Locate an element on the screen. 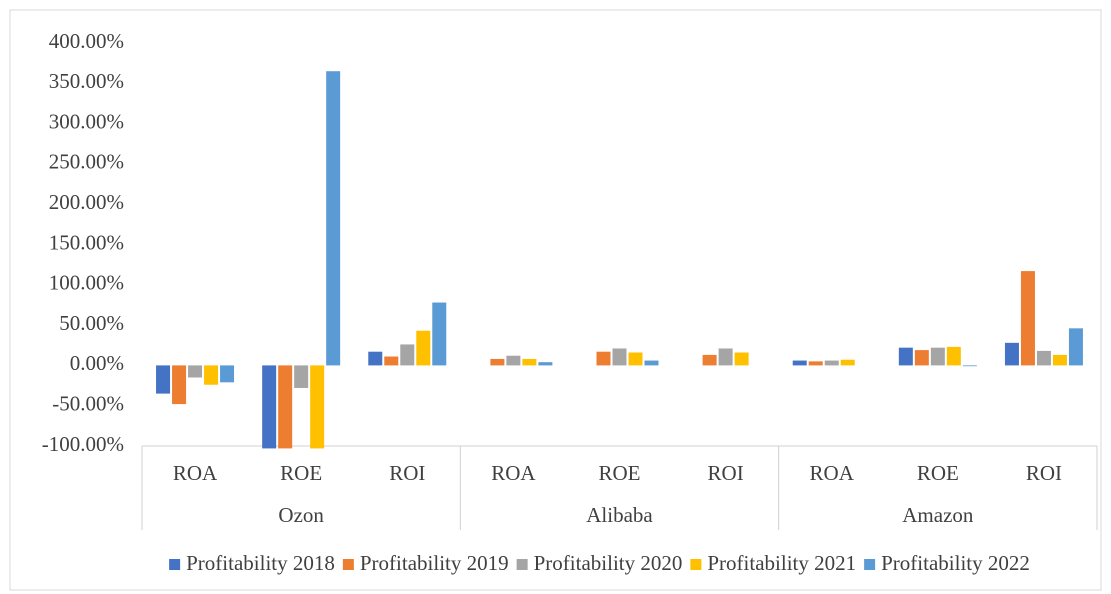 The width and height of the screenshot is (1111, 594). y-tick-label: 300.00% is located at coordinates (86, 121).